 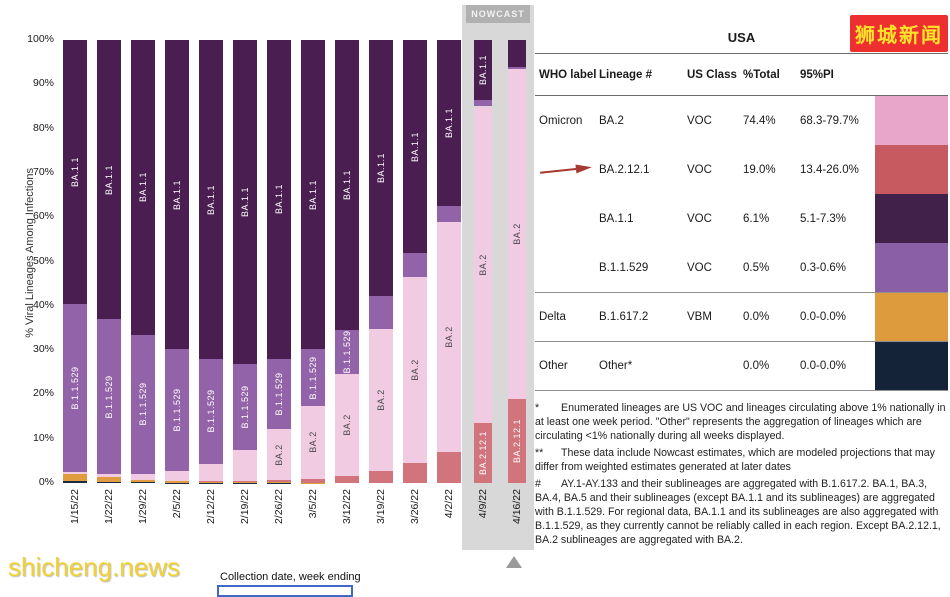 I want to click on bar-segment-ba-2-12-1-4-16-22: BA.2.12.1, so click(x=517, y=441).